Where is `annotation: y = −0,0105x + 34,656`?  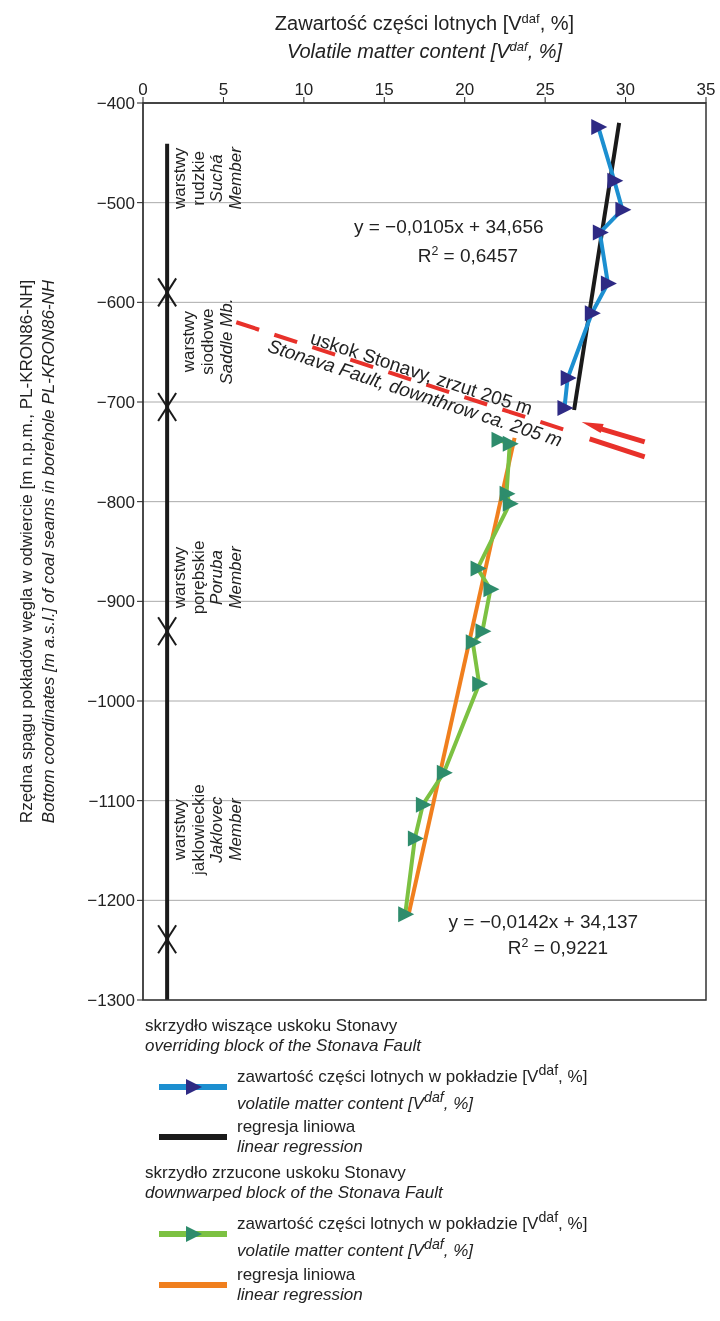 annotation: y = −0,0105x + 34,656 is located at coordinates (448, 227).